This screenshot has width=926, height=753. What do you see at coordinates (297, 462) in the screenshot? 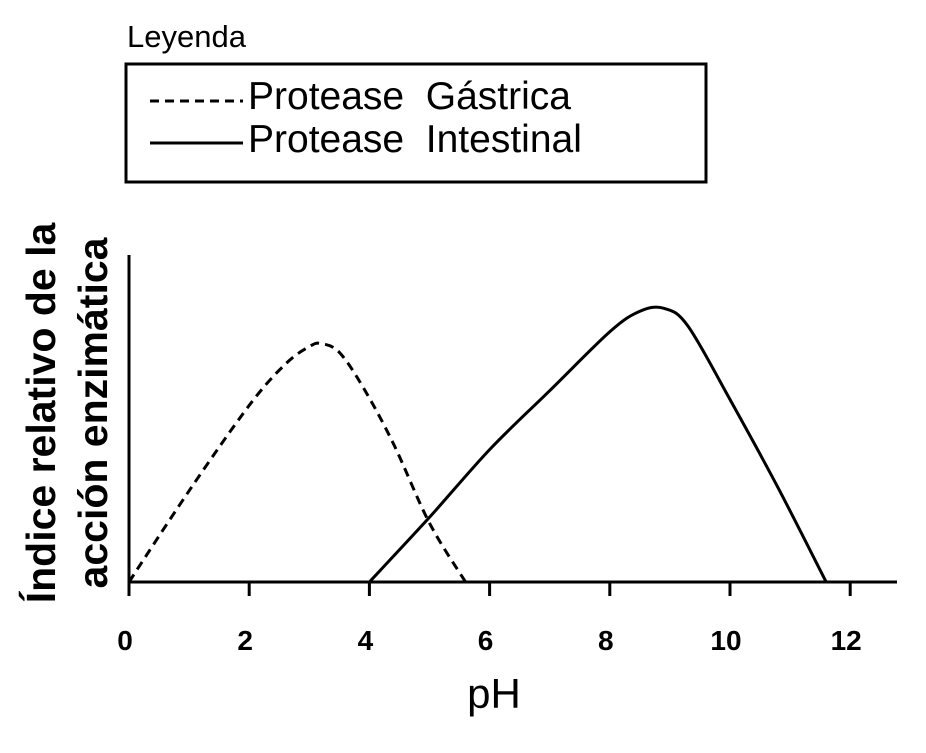
I see `series-line-gastrica` at bounding box center [297, 462].